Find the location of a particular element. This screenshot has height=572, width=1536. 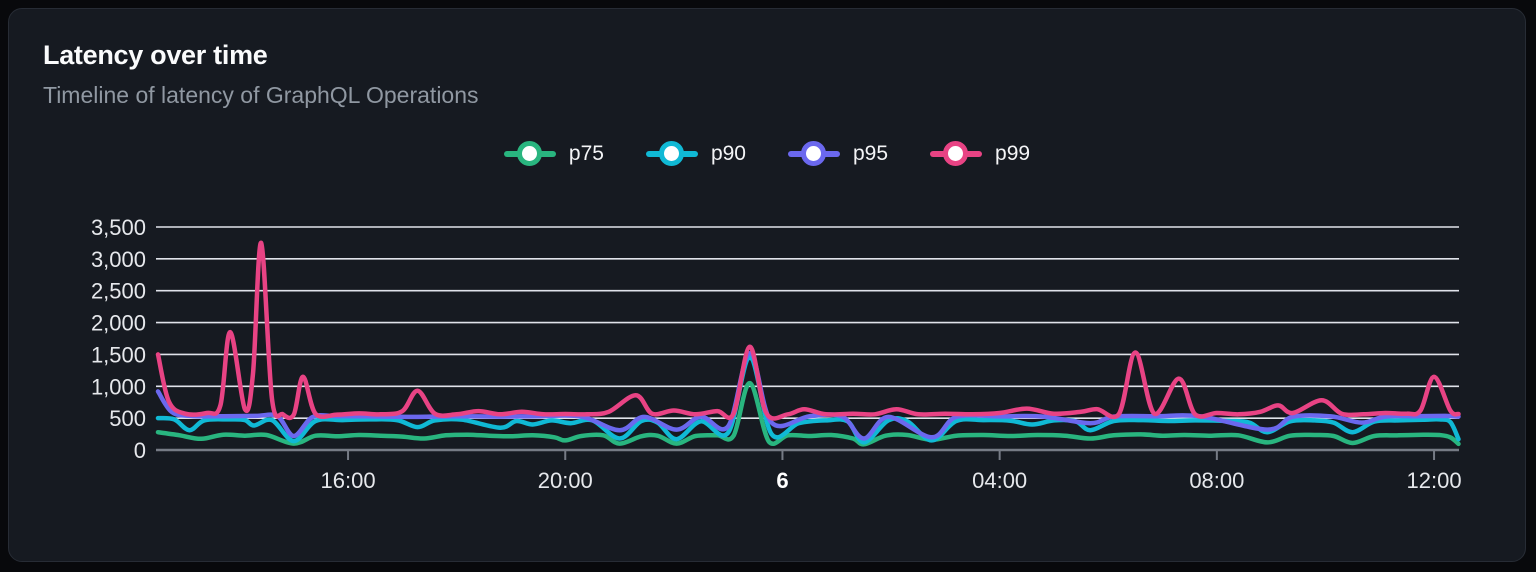

legend-marker-p99-icon is located at coordinates (956, 154).